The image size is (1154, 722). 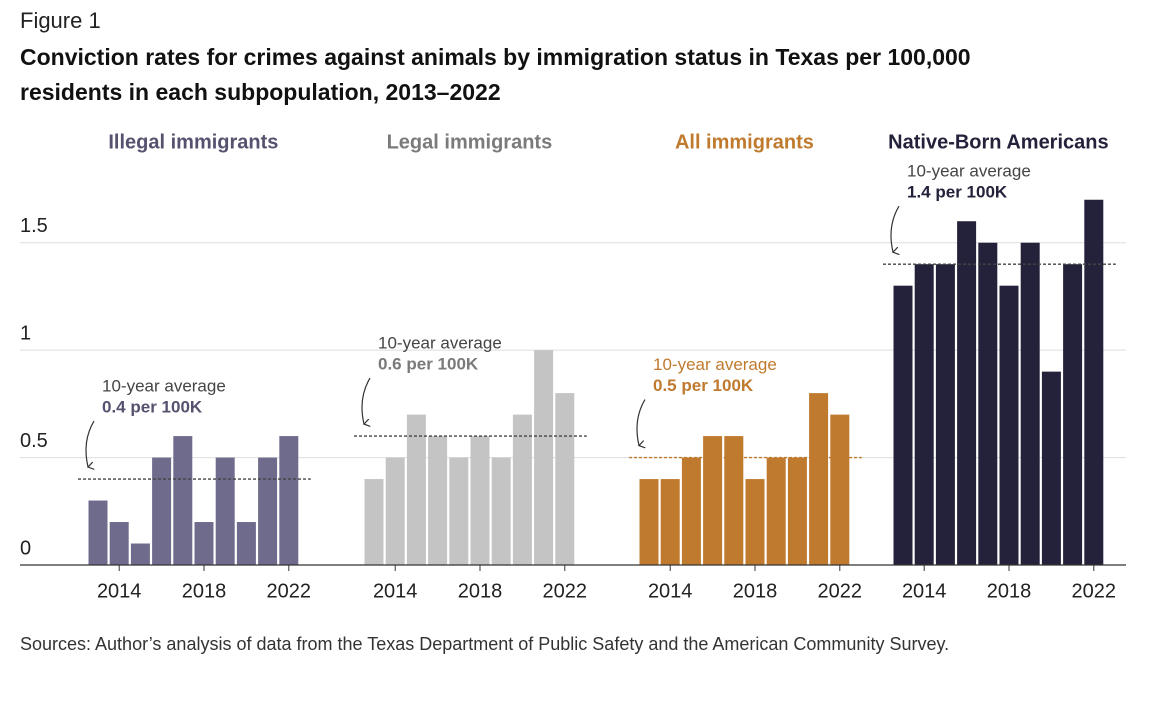 What do you see at coordinates (744, 142) in the screenshot?
I see `panel-title: All immigrants` at bounding box center [744, 142].